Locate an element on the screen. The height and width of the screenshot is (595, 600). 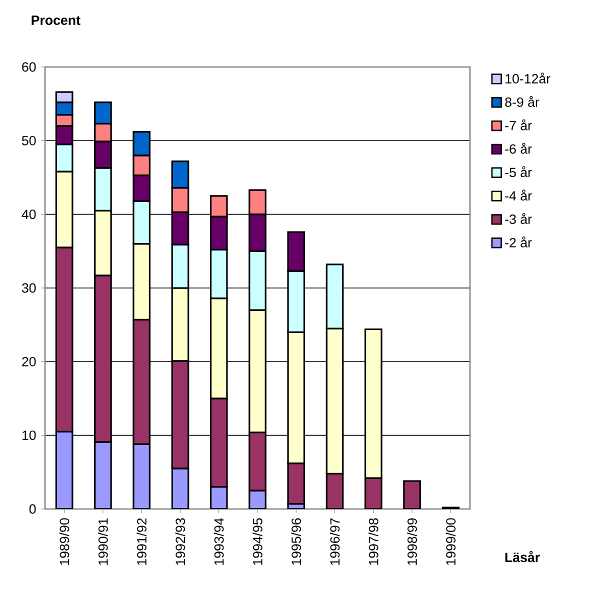
legend-label: -6 år is located at coordinates (518, 148).